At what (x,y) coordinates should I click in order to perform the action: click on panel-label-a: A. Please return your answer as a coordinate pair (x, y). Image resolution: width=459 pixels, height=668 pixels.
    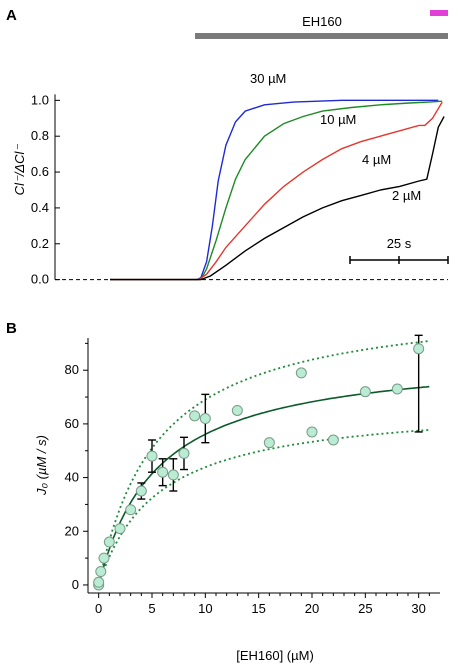
    Looking at the image, I should click on (11, 15).